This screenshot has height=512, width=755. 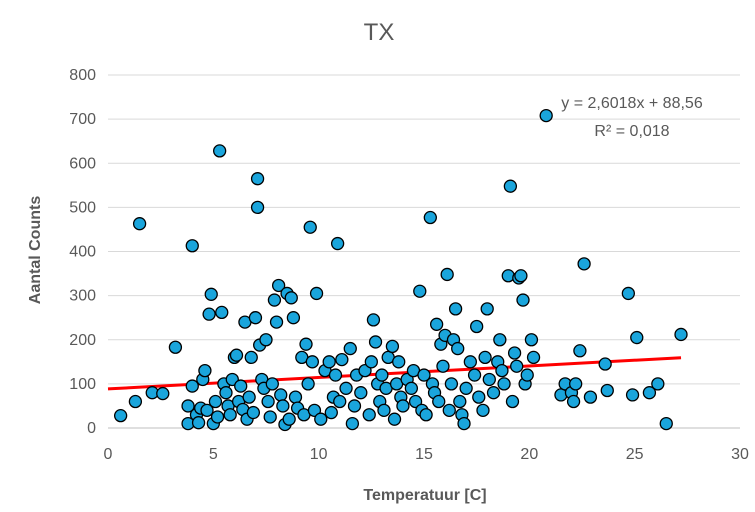 What do you see at coordinates (82, 384) in the screenshot?
I see `y-tick-label: 100` at bounding box center [82, 384].